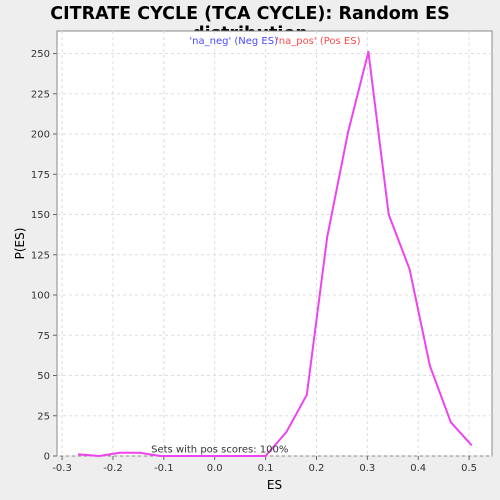 The height and width of the screenshot is (500, 500). I want to click on annotations: Sets with pos scores: 100%, so click(219, 449).